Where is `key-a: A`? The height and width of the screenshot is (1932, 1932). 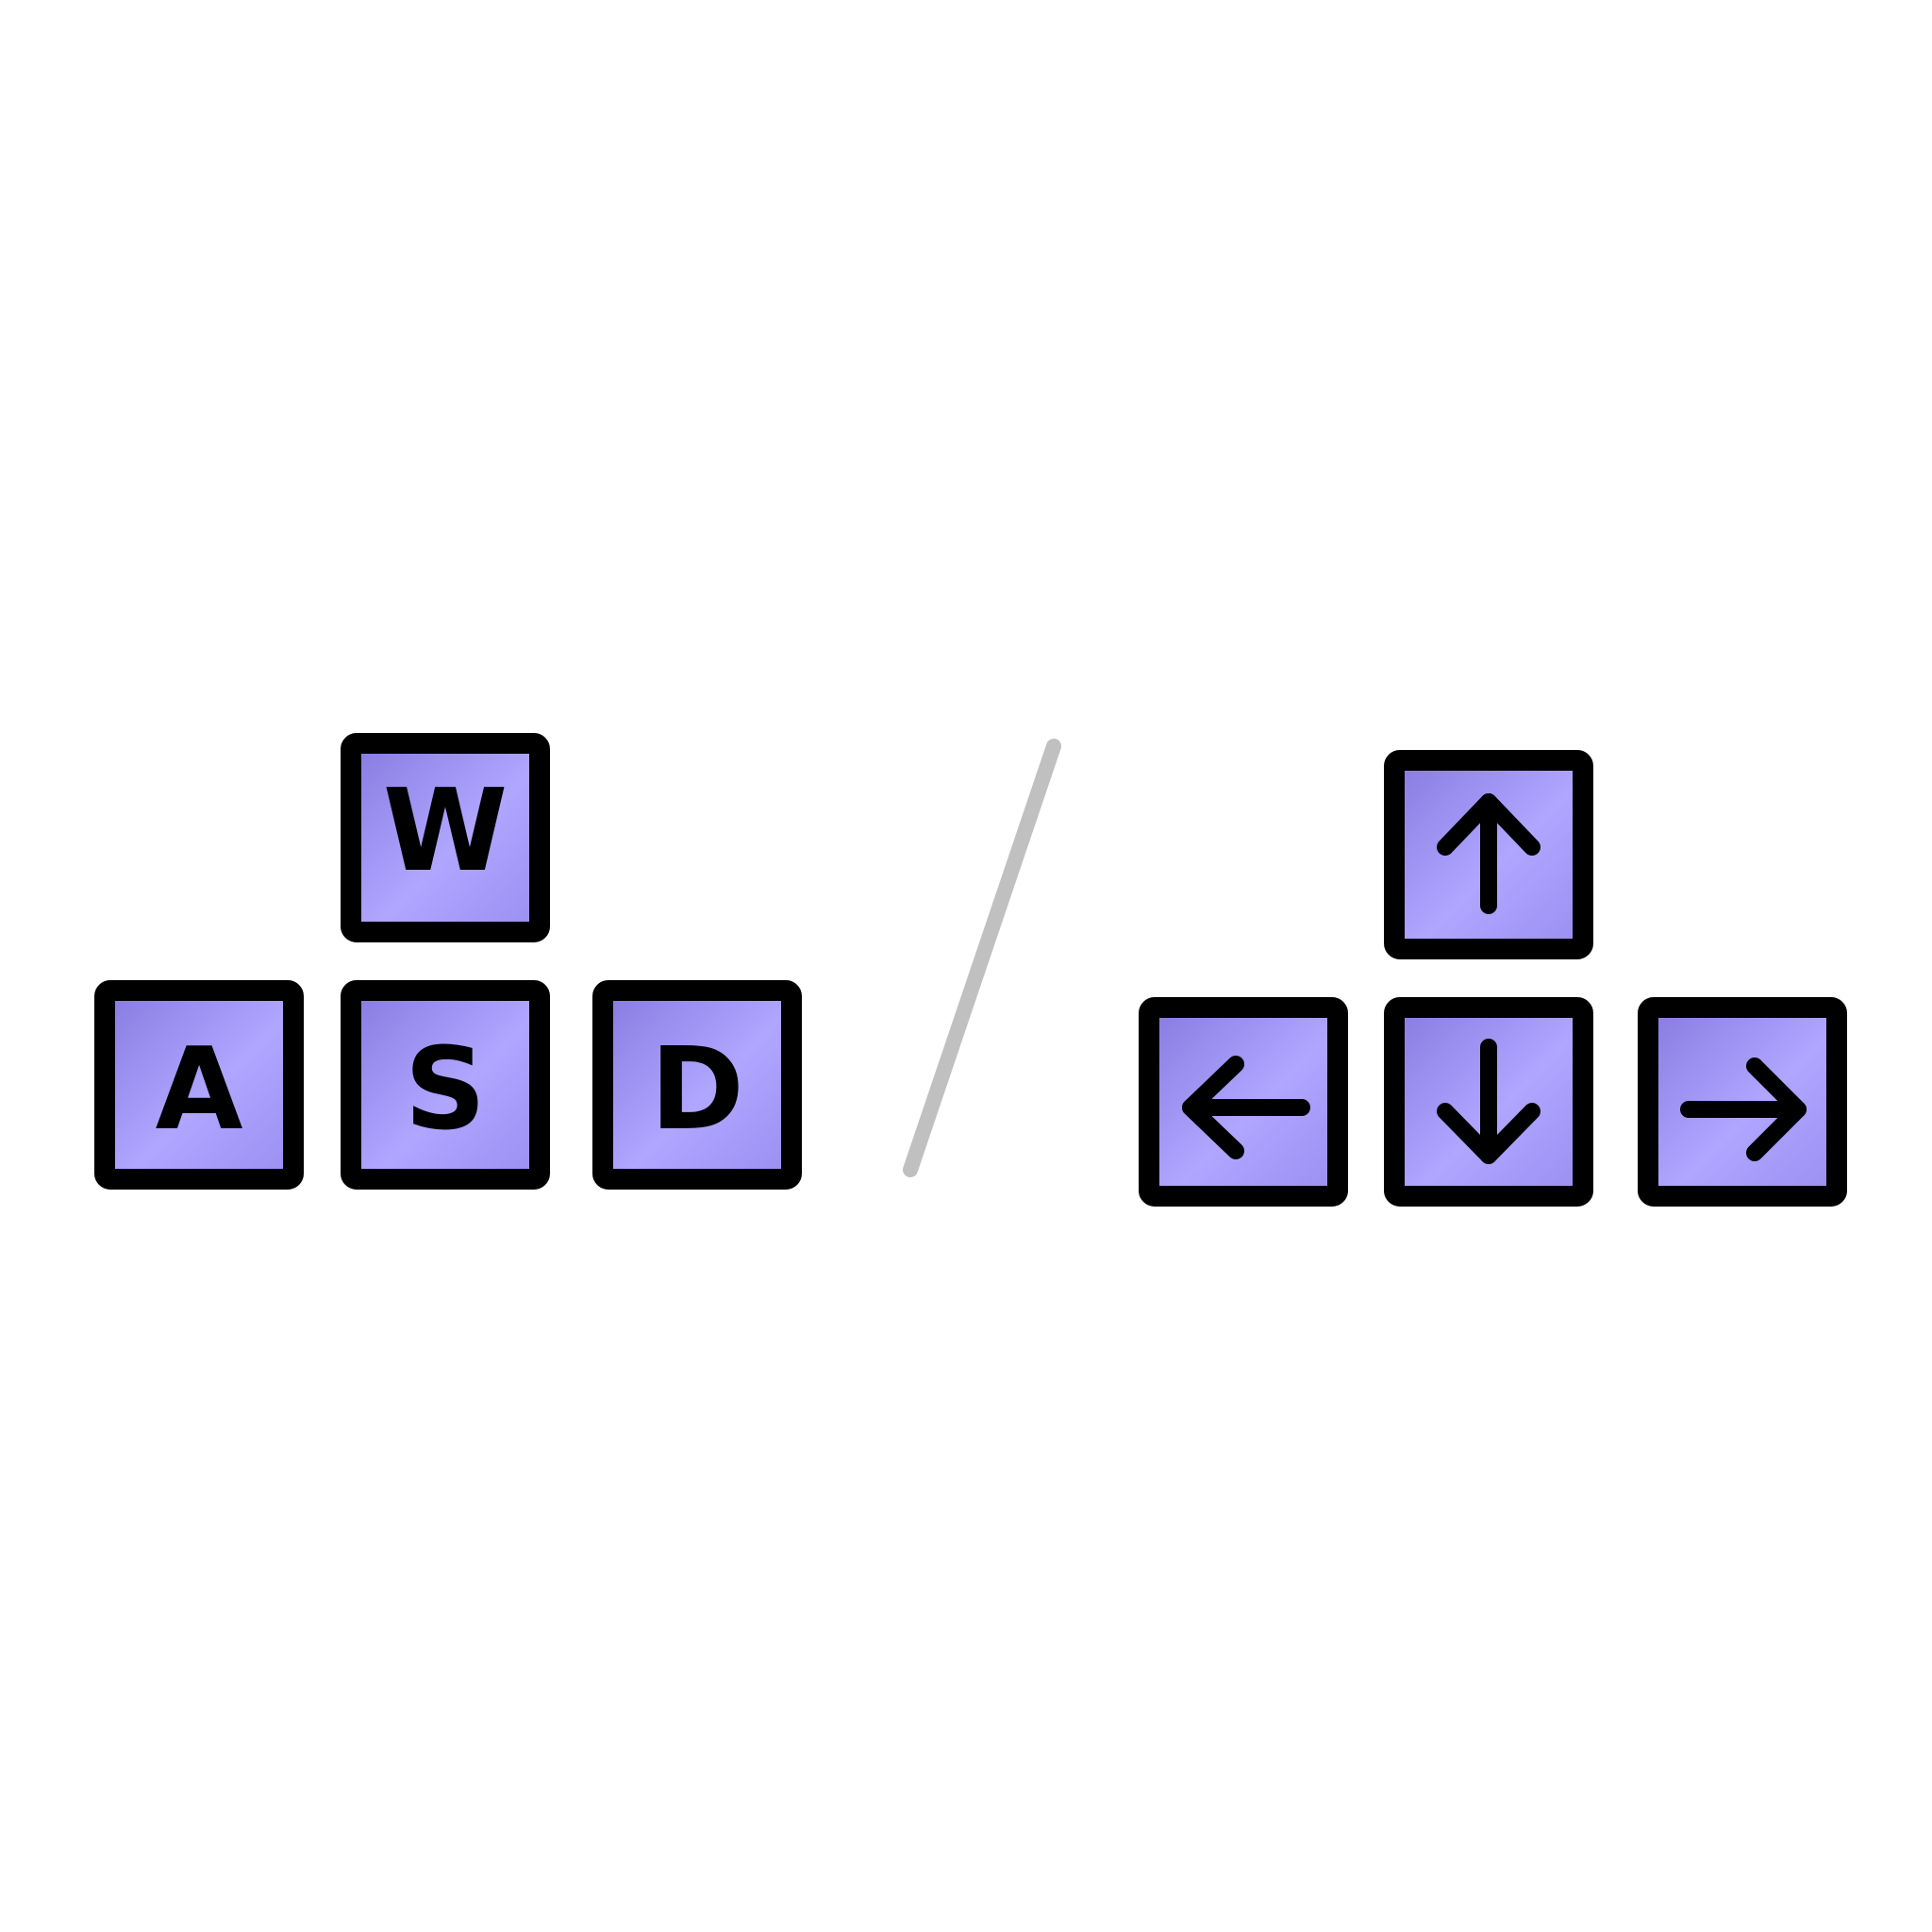 key-a: A is located at coordinates (199, 1085).